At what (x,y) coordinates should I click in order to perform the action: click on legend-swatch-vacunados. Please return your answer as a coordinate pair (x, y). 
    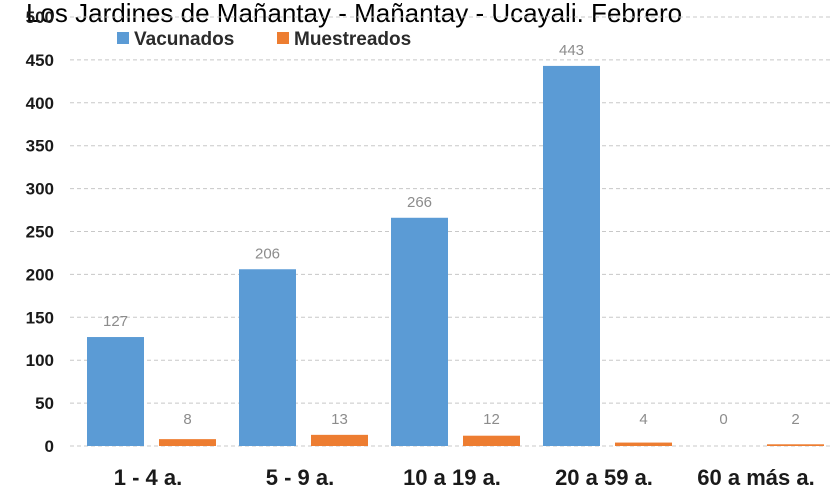
    Looking at the image, I should click on (123, 38).